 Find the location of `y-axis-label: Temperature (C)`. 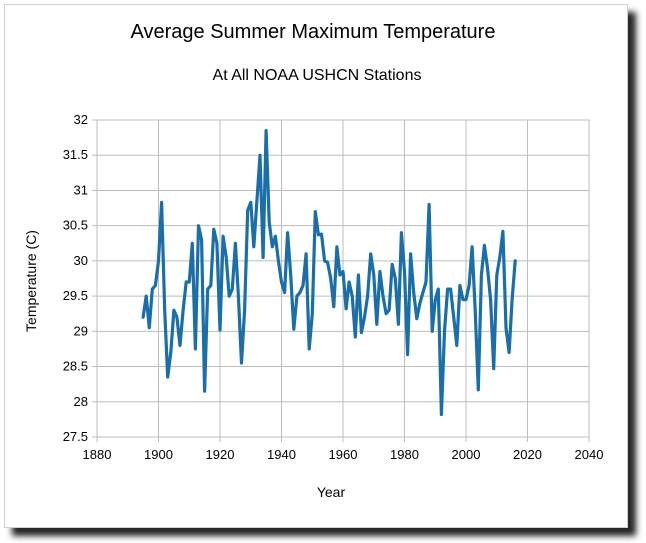

y-axis-label: Temperature (C) is located at coordinates (31, 281).